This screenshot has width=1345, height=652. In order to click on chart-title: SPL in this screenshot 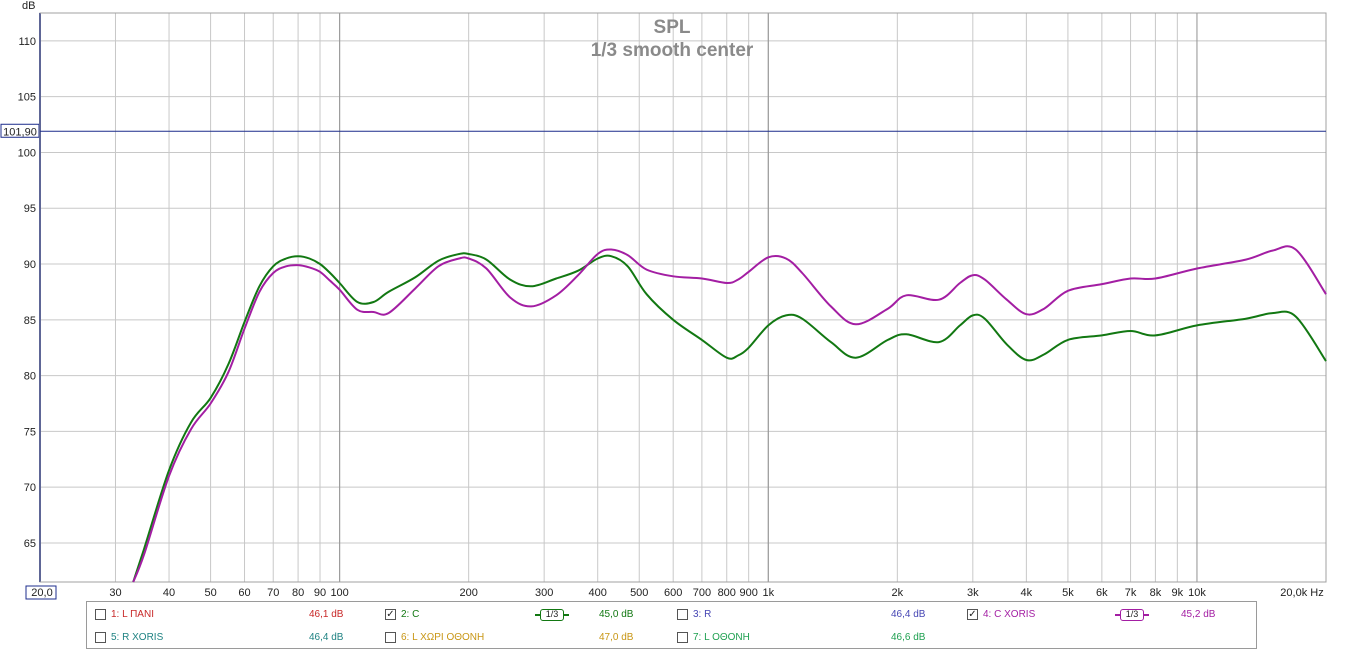, I will do `click(672, 27)`.